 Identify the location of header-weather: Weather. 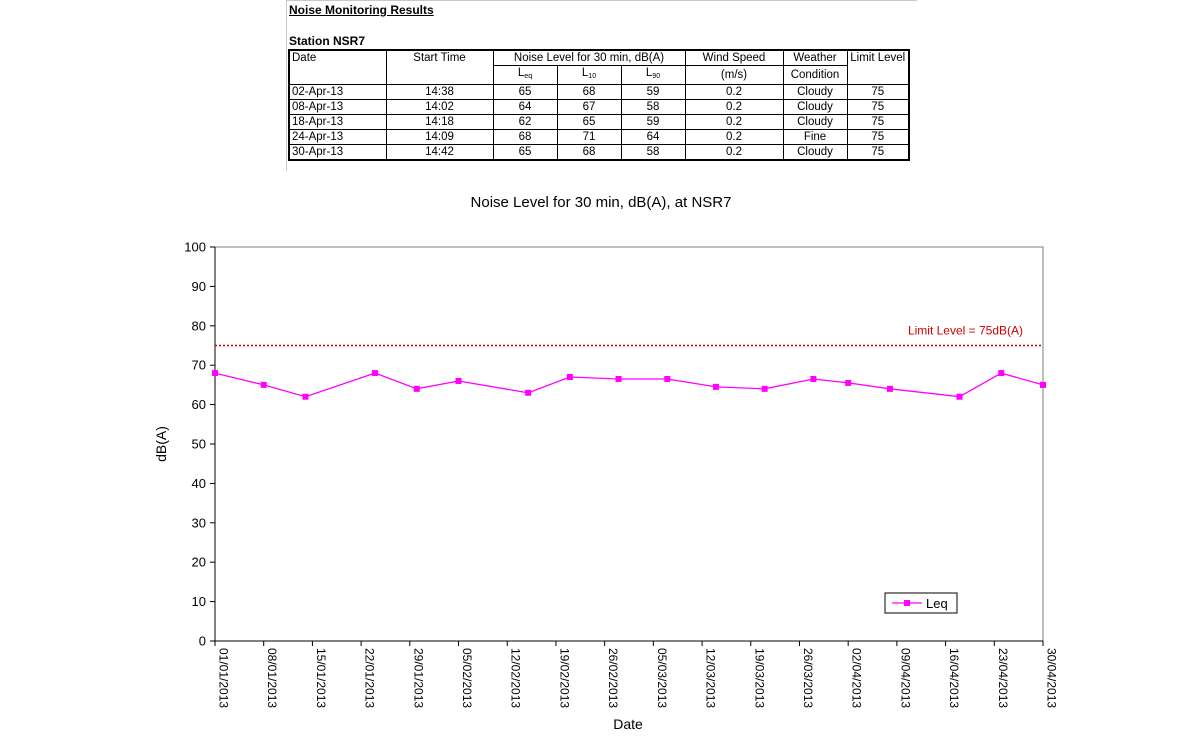
(815, 57).